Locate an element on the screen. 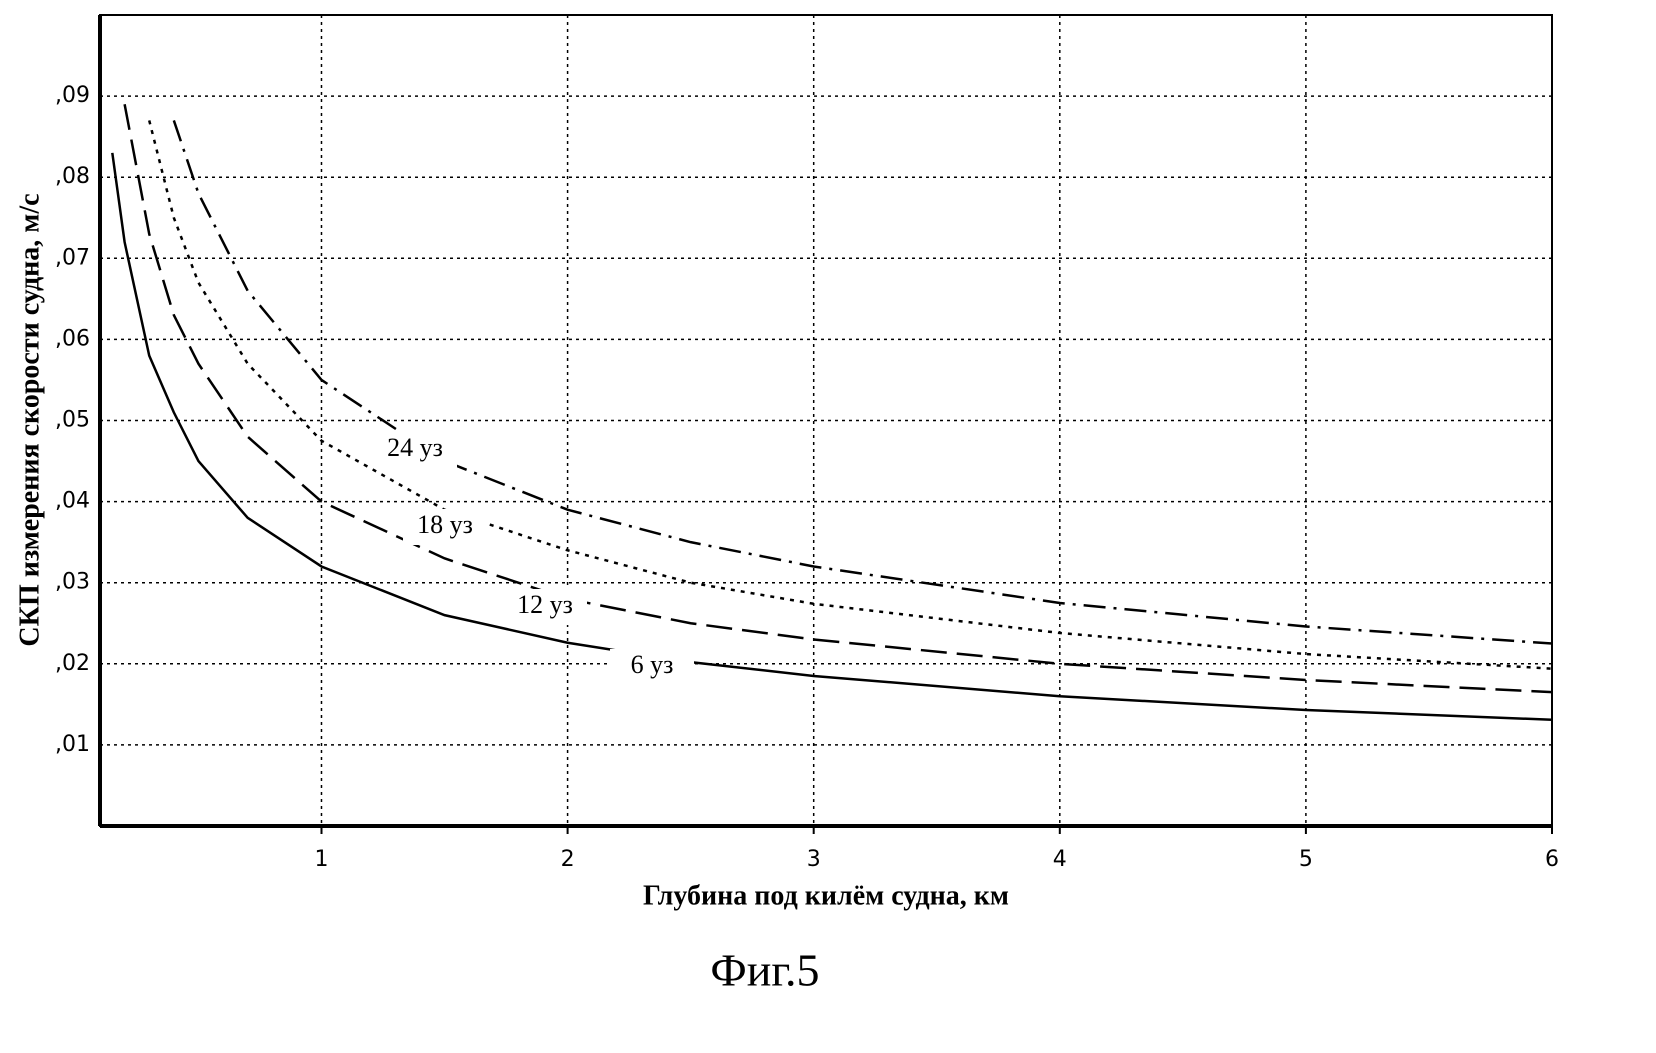 This screenshot has width=1656, height=1053. series-label: 6 уз is located at coordinates (652, 664).